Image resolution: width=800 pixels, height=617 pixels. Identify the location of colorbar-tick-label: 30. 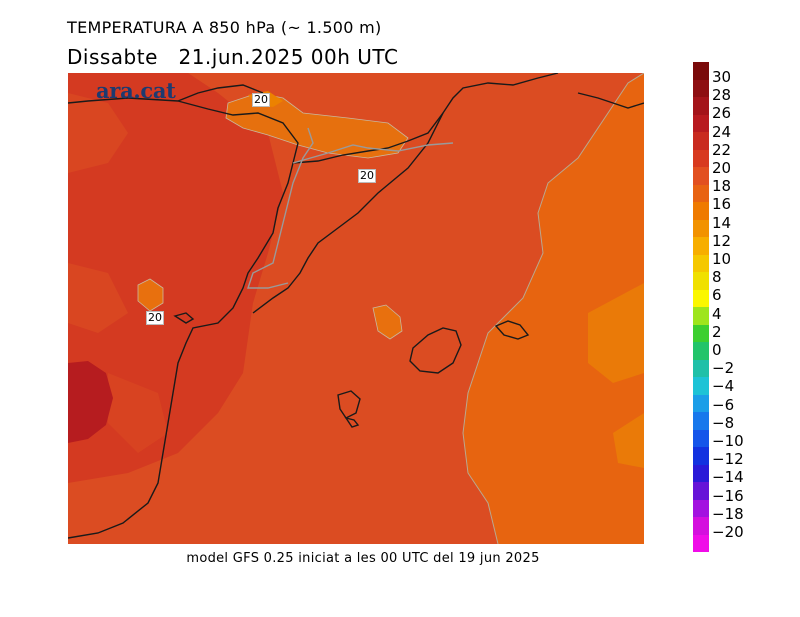
(722, 77).